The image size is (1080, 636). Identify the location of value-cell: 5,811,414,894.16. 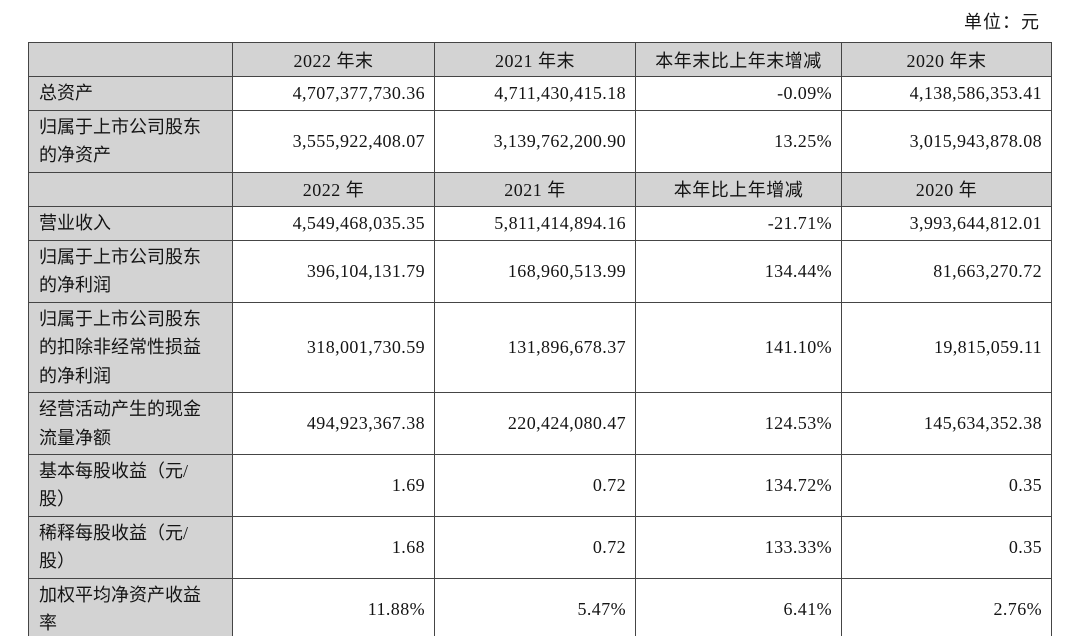
(535, 223).